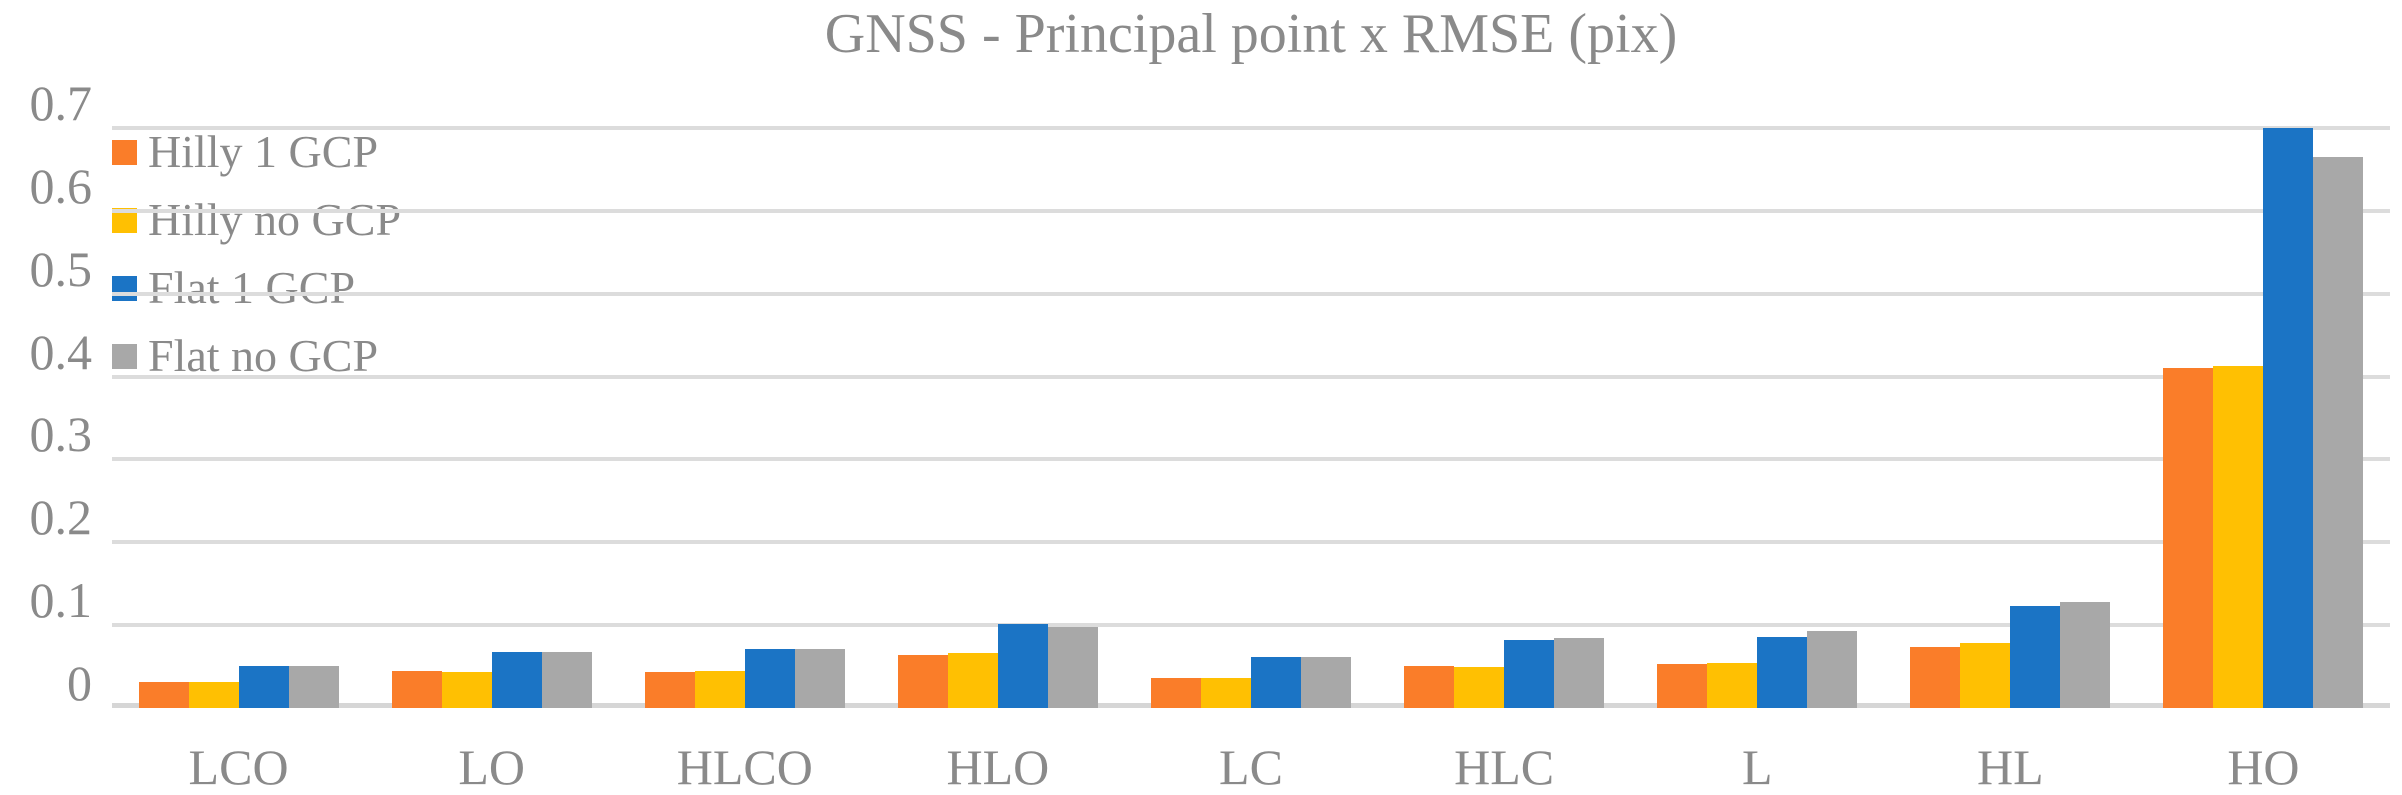  What do you see at coordinates (61, 103) in the screenshot?
I see `y-tick-label: 0.7` at bounding box center [61, 103].